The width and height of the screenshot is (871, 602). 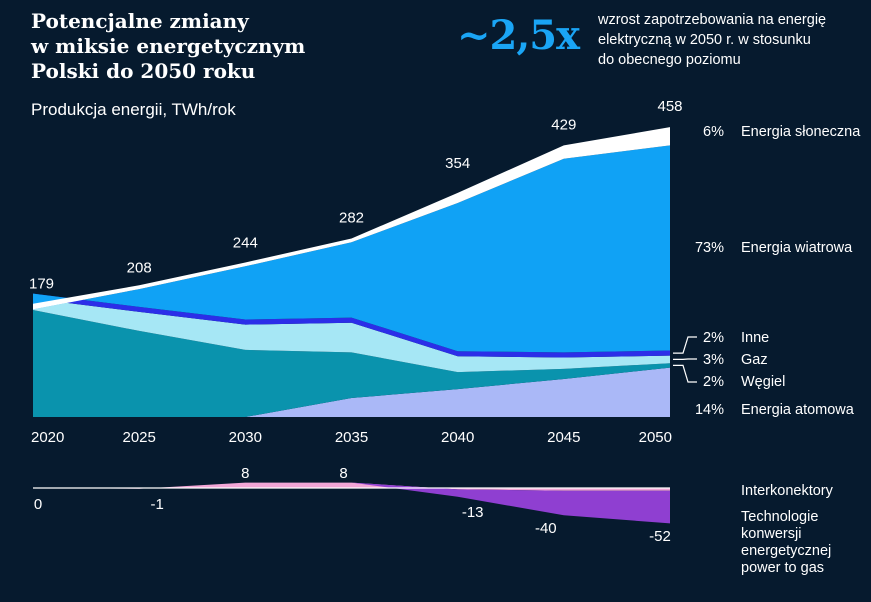 I want to click on legend-label: Energia słoneczna, so click(x=801, y=132).